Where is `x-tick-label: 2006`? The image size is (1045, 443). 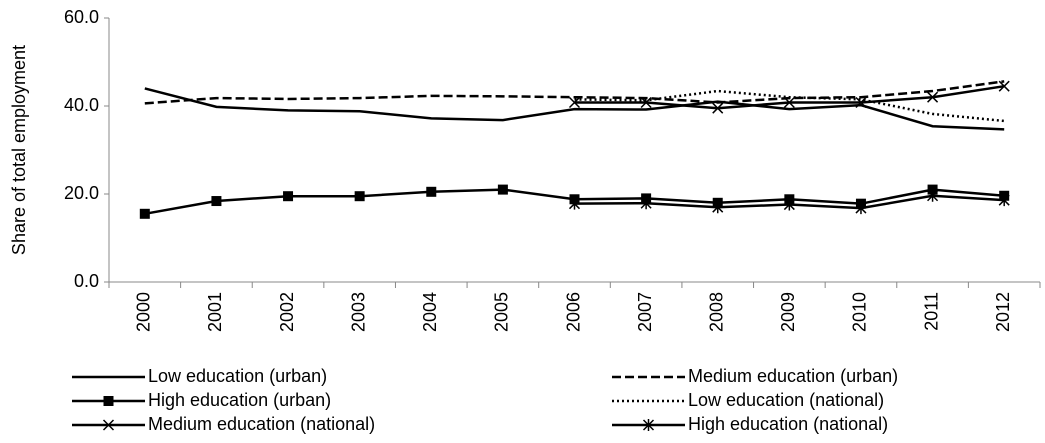 x-tick-label: 2006 is located at coordinates (573, 312).